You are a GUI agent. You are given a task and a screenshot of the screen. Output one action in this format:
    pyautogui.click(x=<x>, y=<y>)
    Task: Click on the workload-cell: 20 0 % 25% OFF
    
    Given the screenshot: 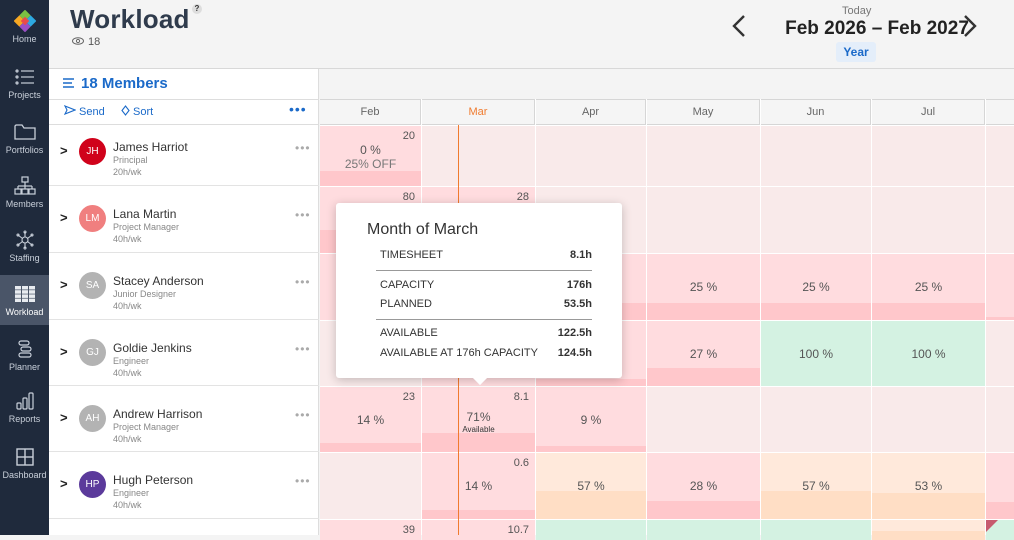 What is the action you would take?
    pyautogui.click(x=370, y=156)
    